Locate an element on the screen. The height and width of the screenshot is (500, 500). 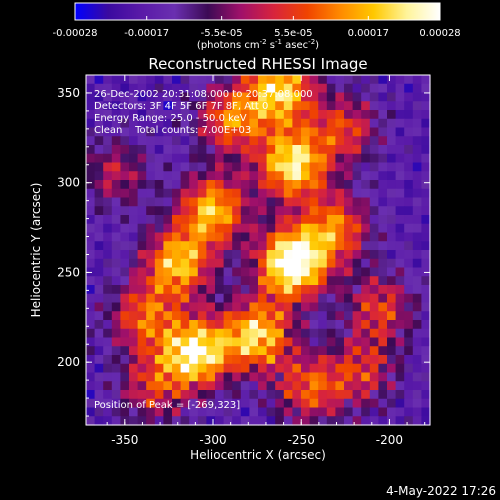
x-tick-label: -350 is located at coordinates (124, 440).